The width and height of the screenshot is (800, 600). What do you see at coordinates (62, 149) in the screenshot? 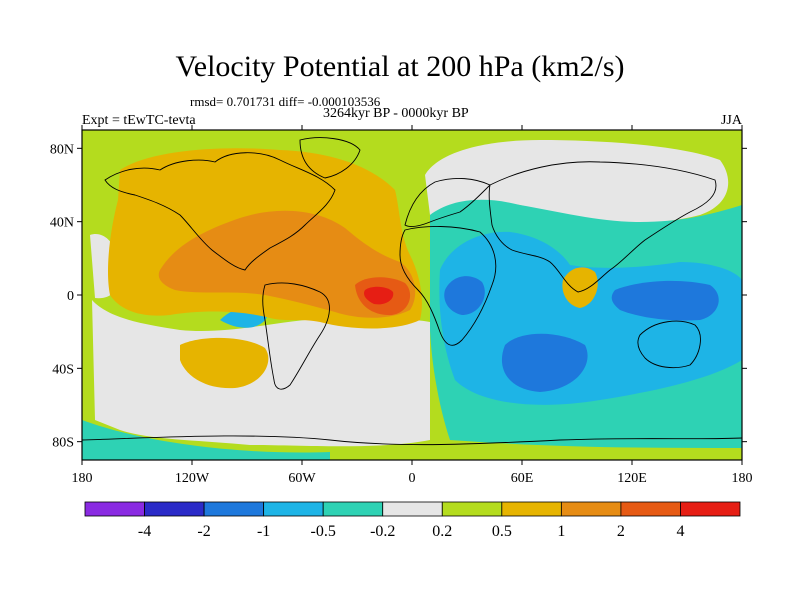
I see `y-tick-label: 80N` at bounding box center [62, 149].